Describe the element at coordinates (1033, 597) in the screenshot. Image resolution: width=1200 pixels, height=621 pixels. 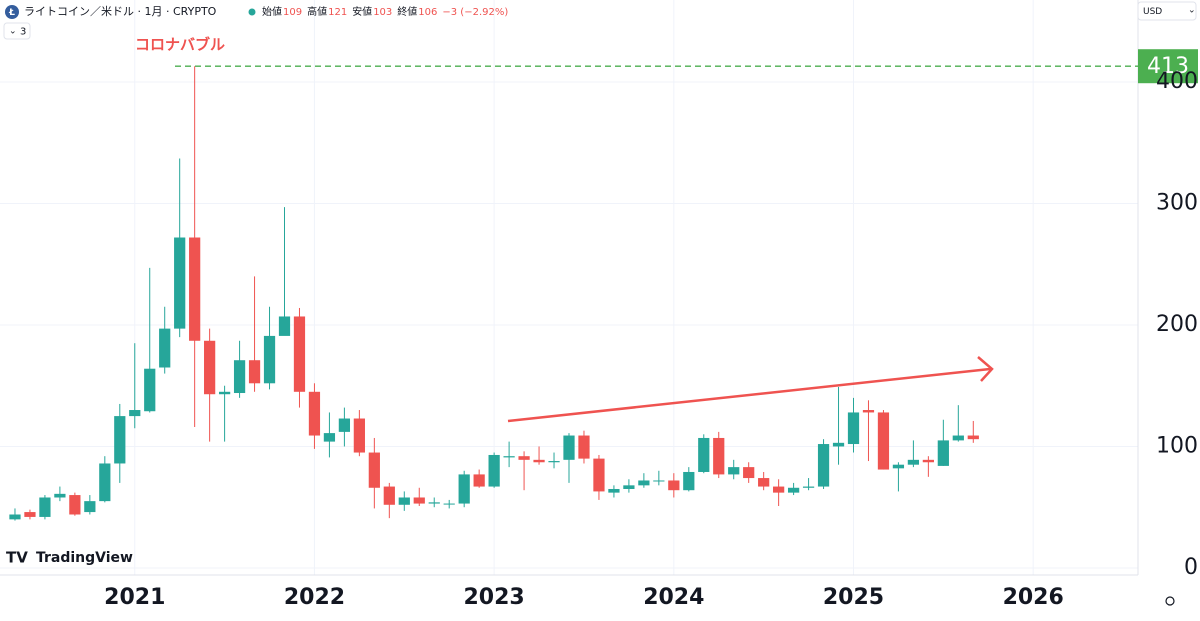
I see `x-tick-label: 2026` at that location.